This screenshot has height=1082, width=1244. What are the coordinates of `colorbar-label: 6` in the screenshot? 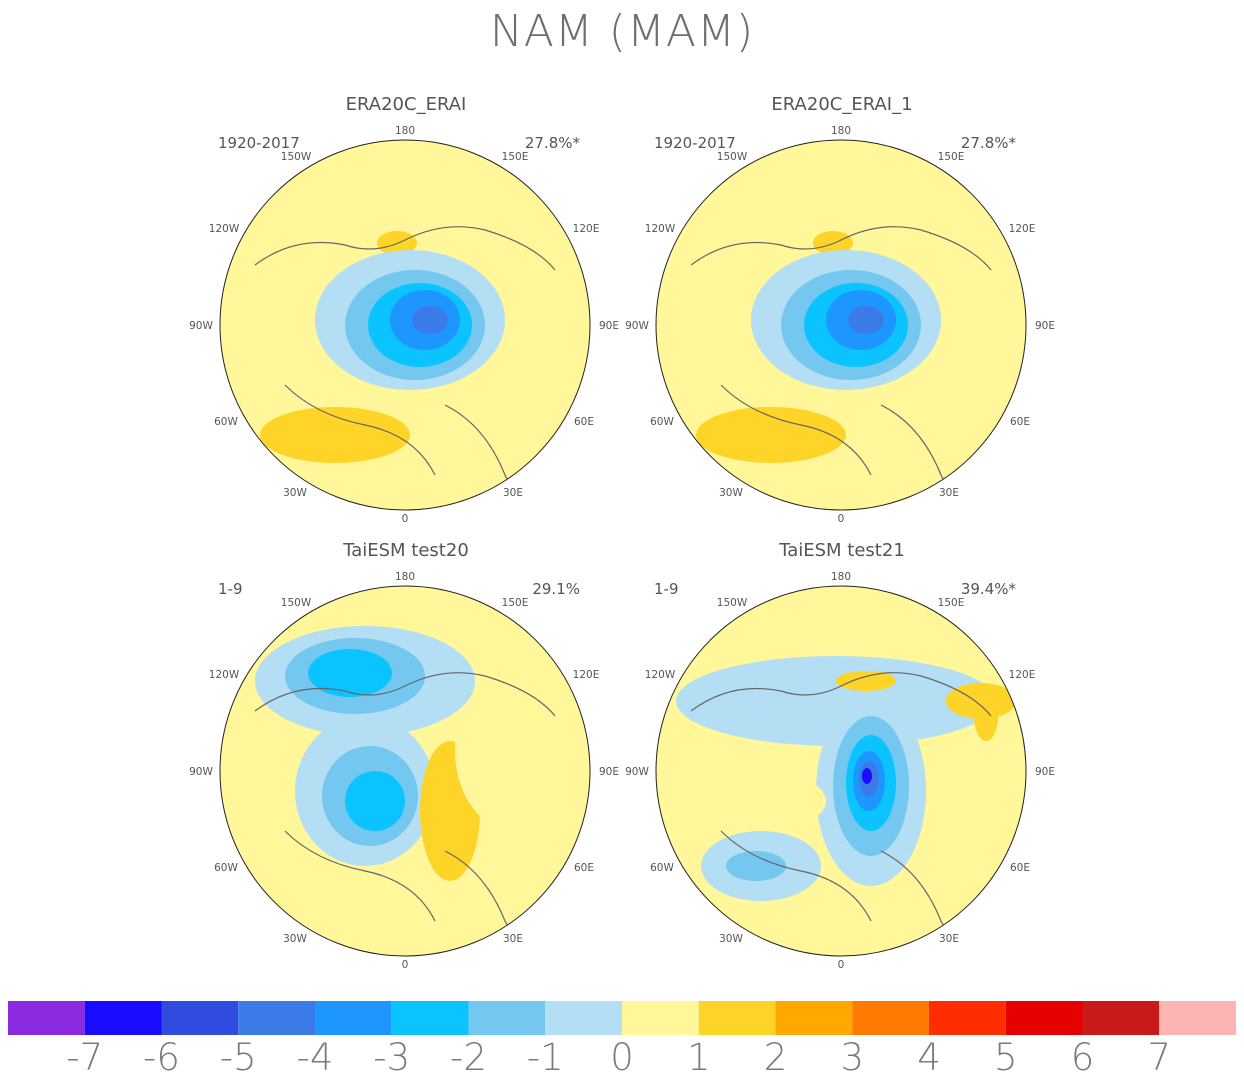 It's located at (1082, 1057).